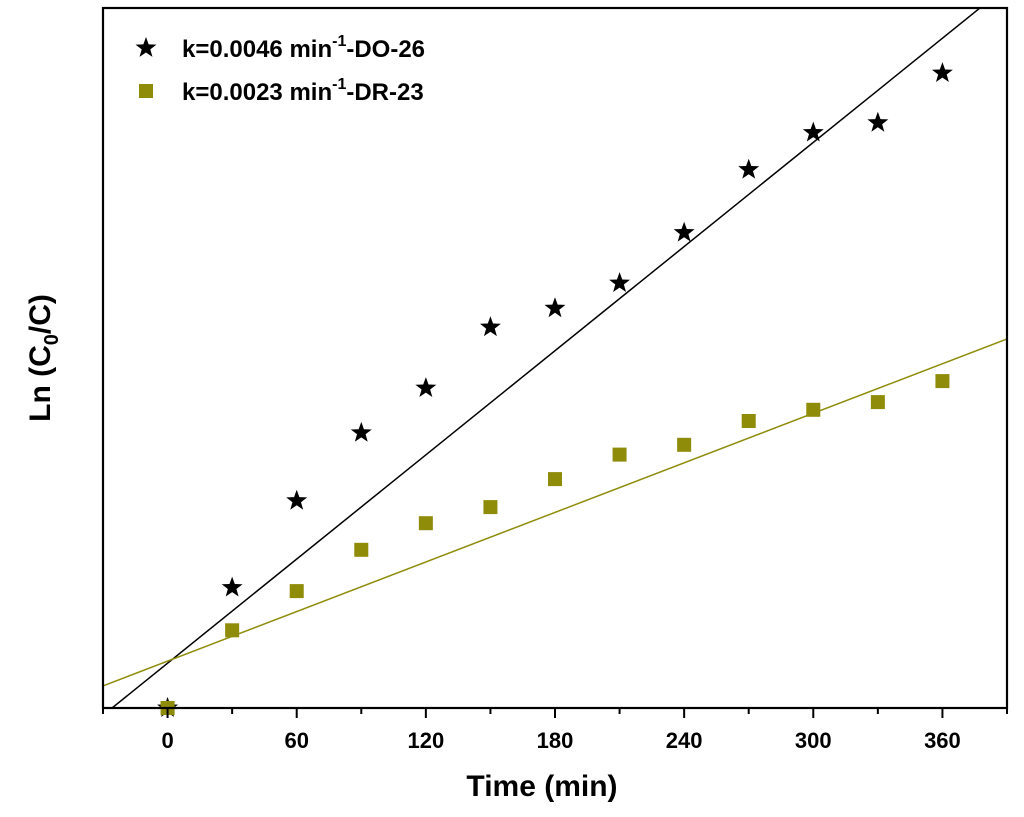 The image size is (1024, 817). What do you see at coordinates (813, 740) in the screenshot?
I see `x-tick-label: 300` at bounding box center [813, 740].